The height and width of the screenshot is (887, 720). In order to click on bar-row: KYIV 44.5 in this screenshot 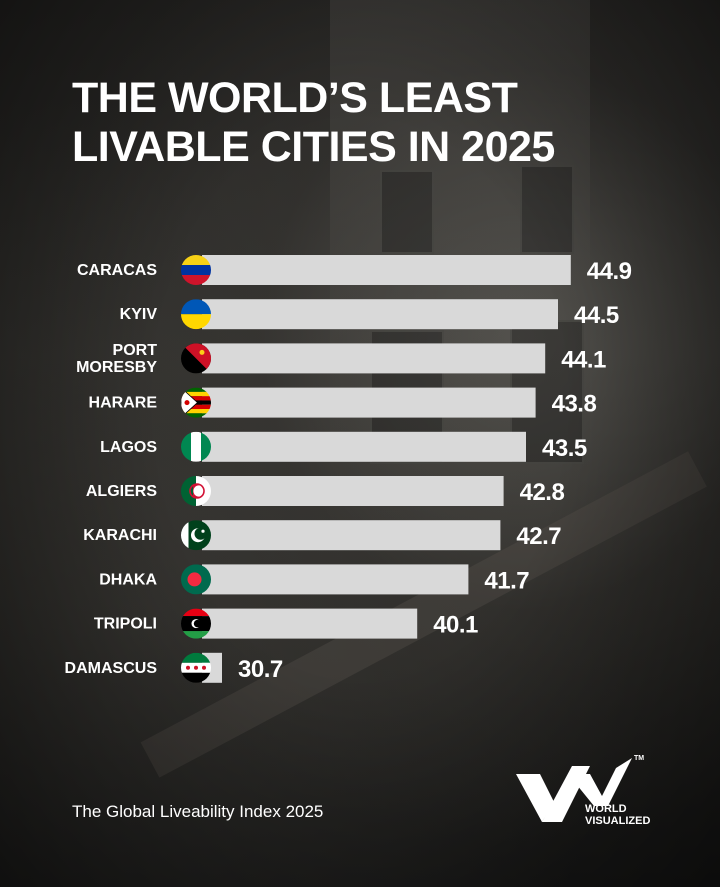, I will do `click(369, 314)`.